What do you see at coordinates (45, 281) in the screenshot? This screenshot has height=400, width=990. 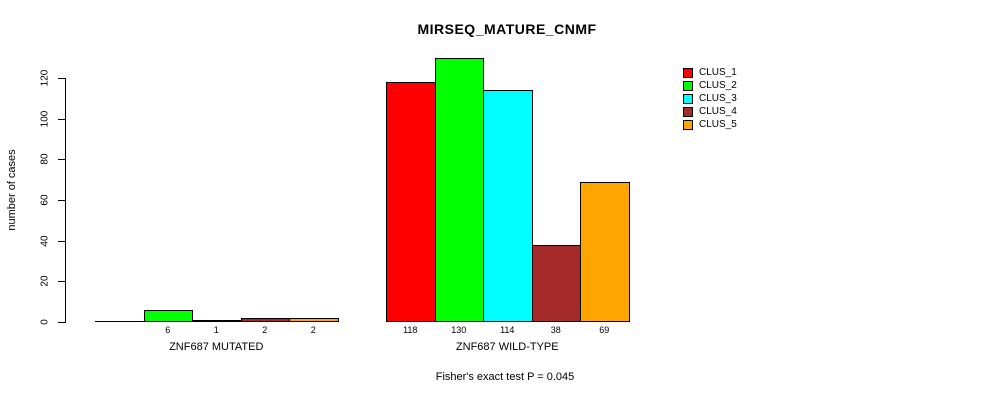 I see `y-axis-tick-label: 20` at bounding box center [45, 281].